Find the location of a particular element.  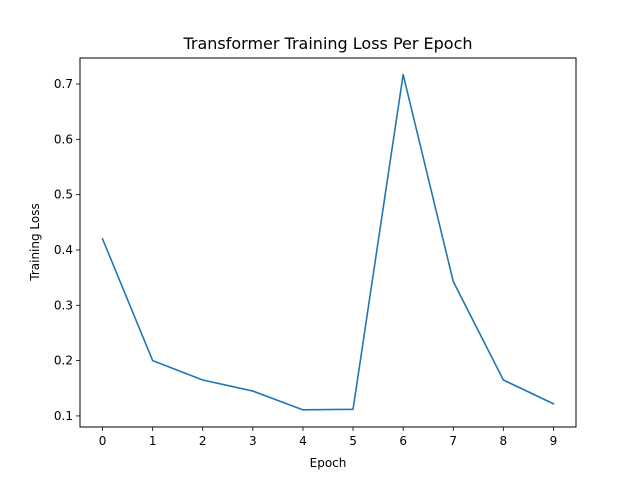

x-tick-label: 8 is located at coordinates (504, 441).